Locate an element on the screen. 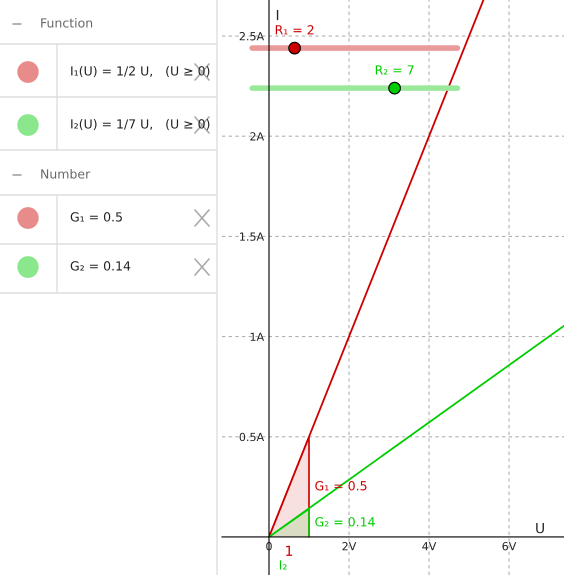 Image resolution: width=564 pixels, height=575 pixels. annotation: R₁ = 2 is located at coordinates (295, 29).